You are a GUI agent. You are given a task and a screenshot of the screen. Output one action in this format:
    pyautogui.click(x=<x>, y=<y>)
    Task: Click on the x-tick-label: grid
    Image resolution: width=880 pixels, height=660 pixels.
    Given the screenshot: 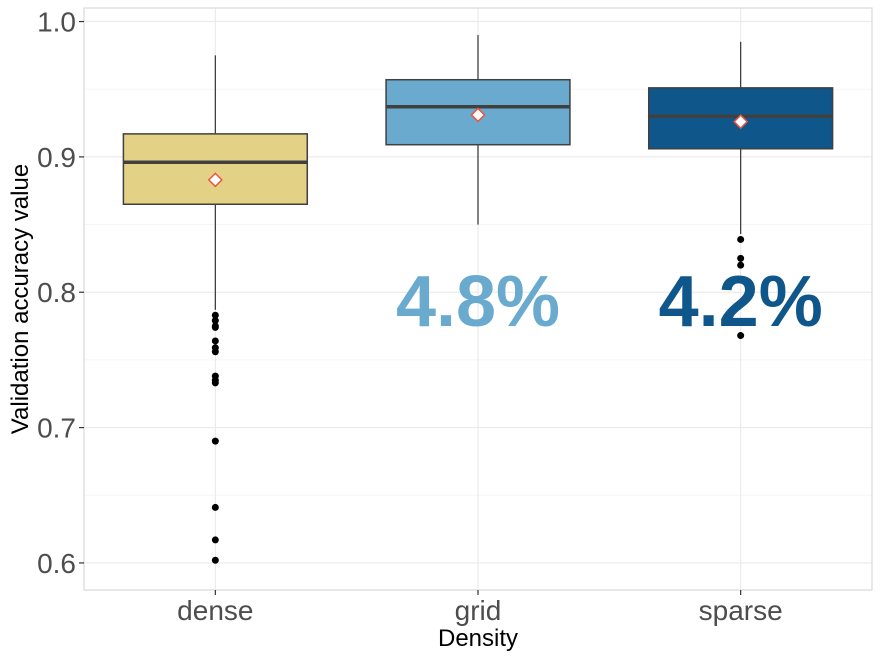 What is the action you would take?
    pyautogui.click(x=478, y=610)
    